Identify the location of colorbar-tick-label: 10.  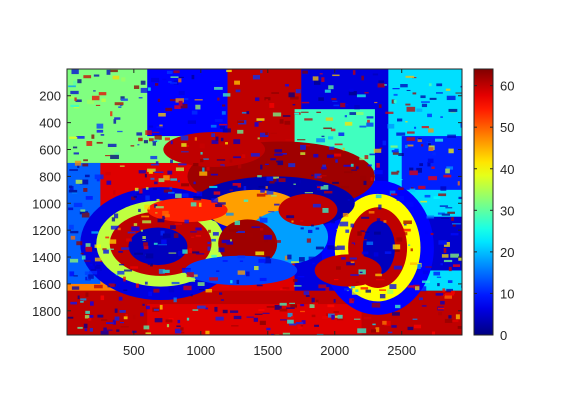
(507, 293).